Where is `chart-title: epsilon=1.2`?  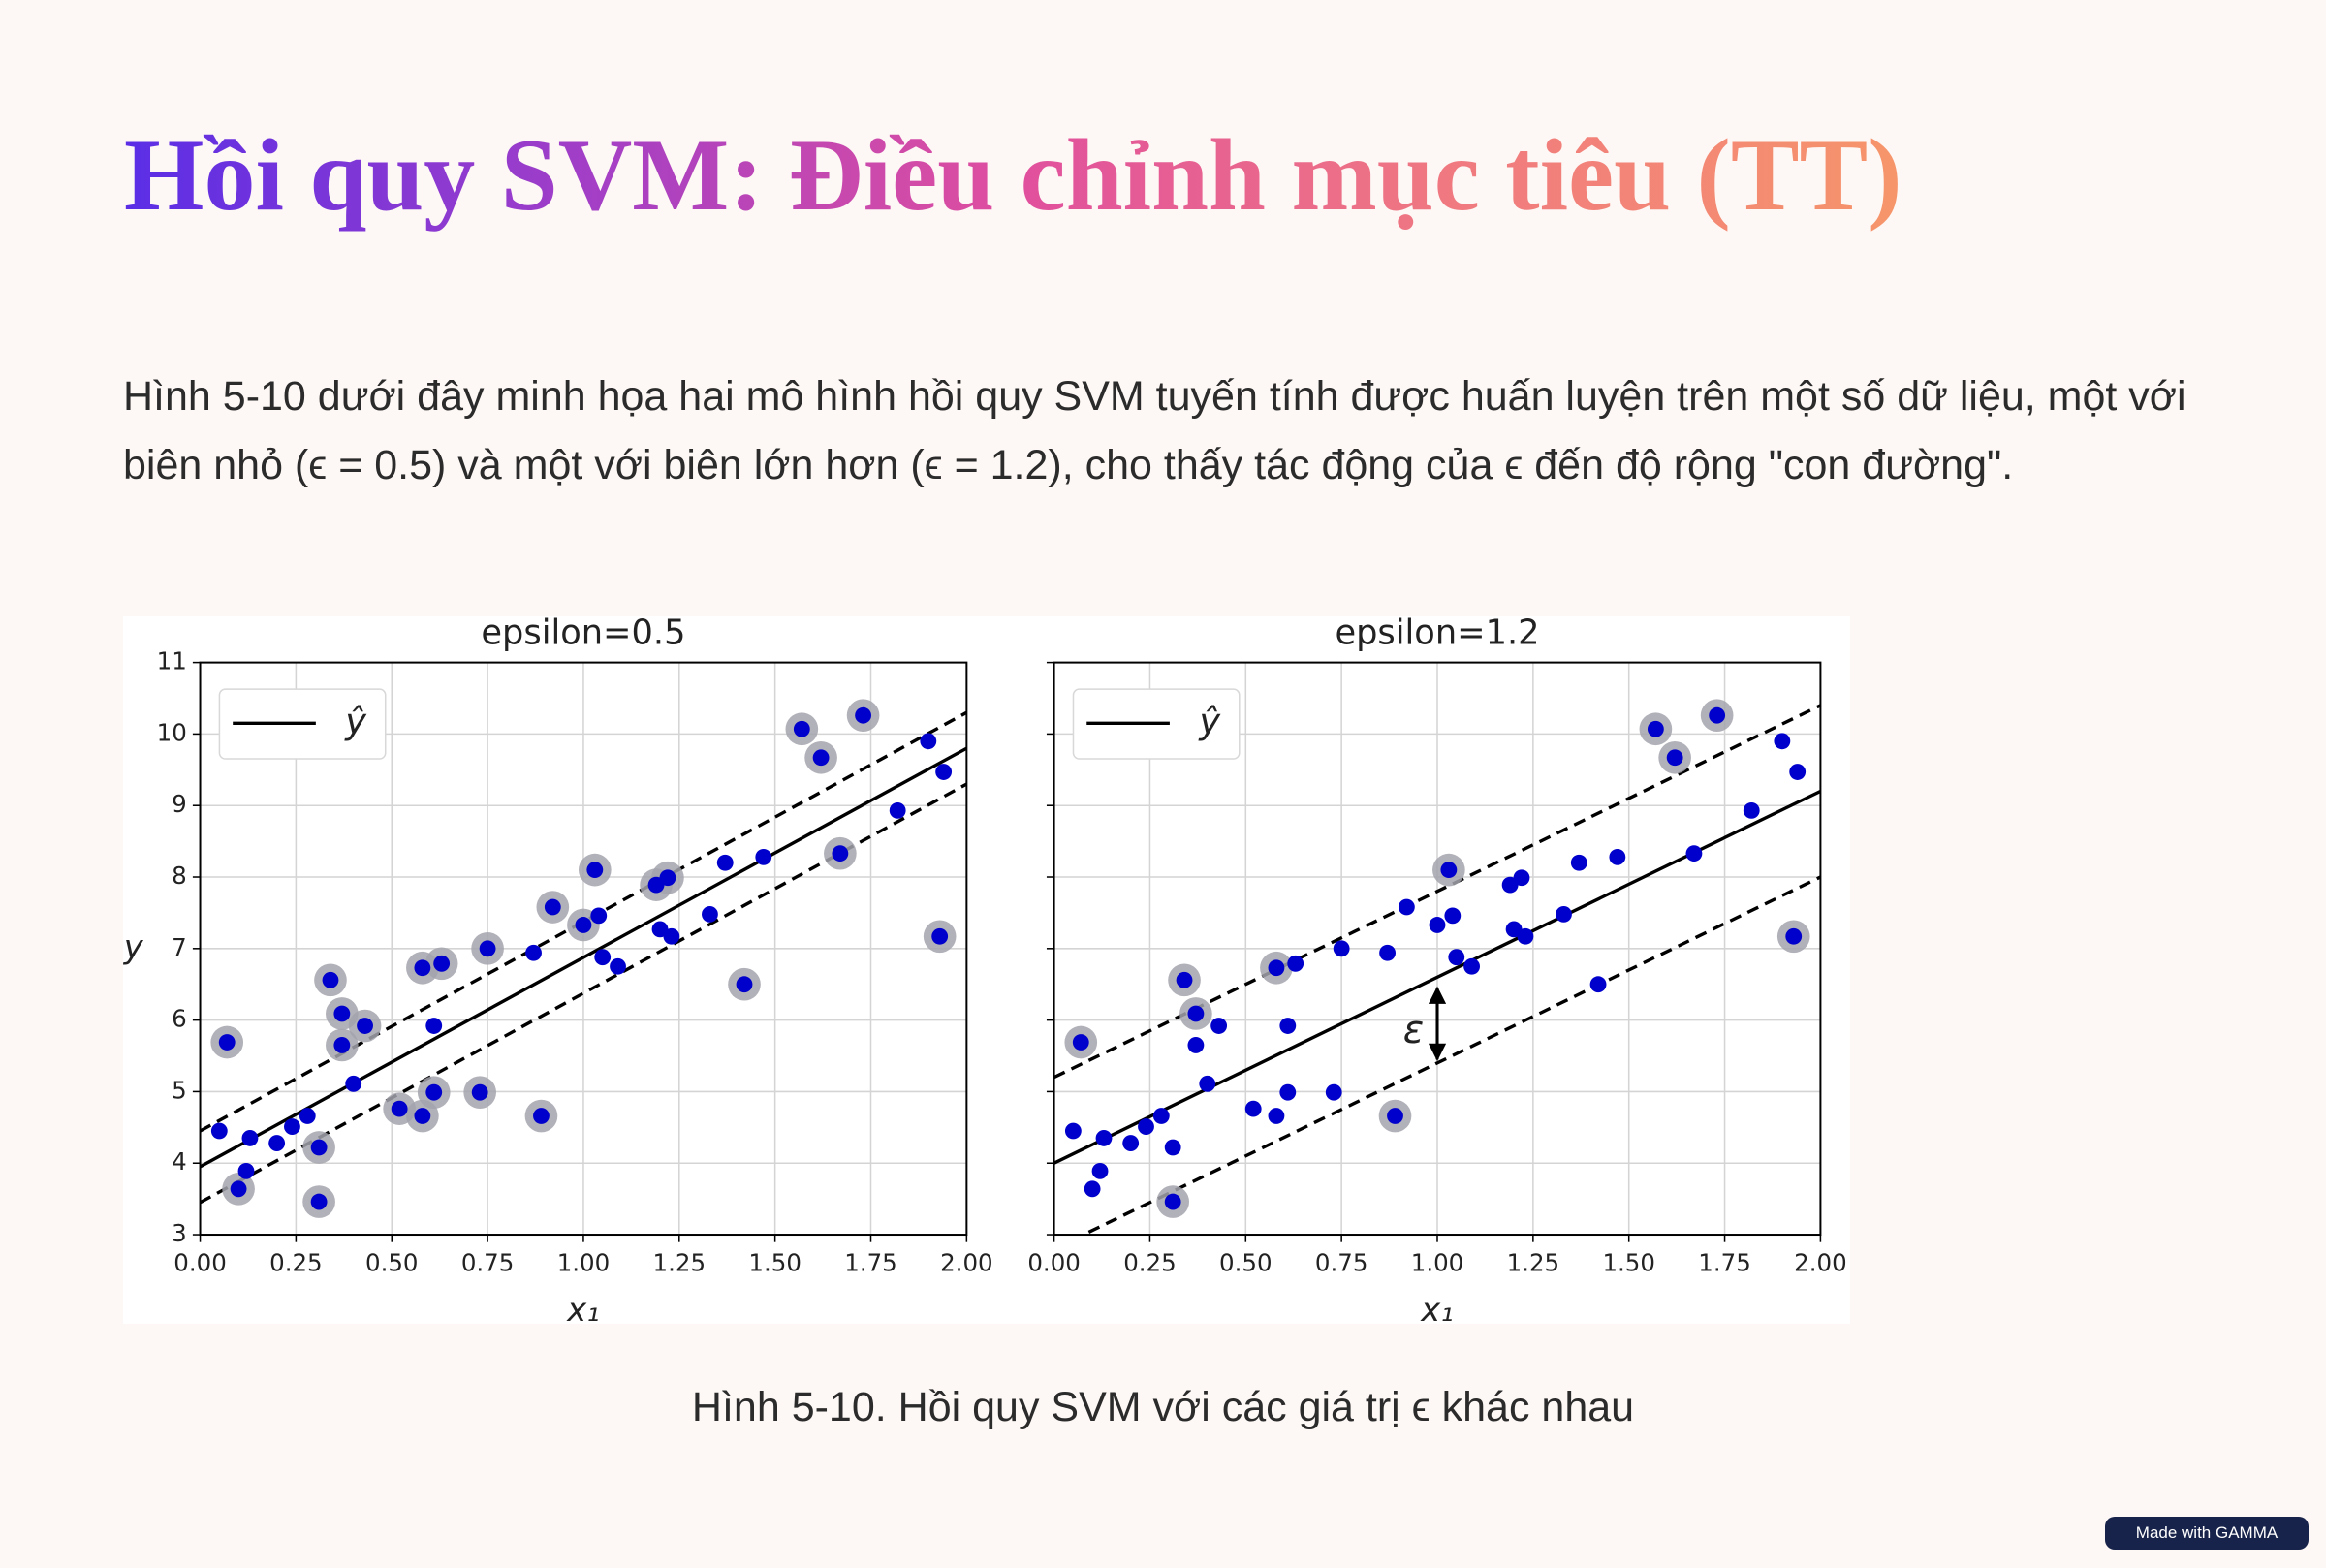 chart-title: epsilon=1.2 is located at coordinates (1437, 634).